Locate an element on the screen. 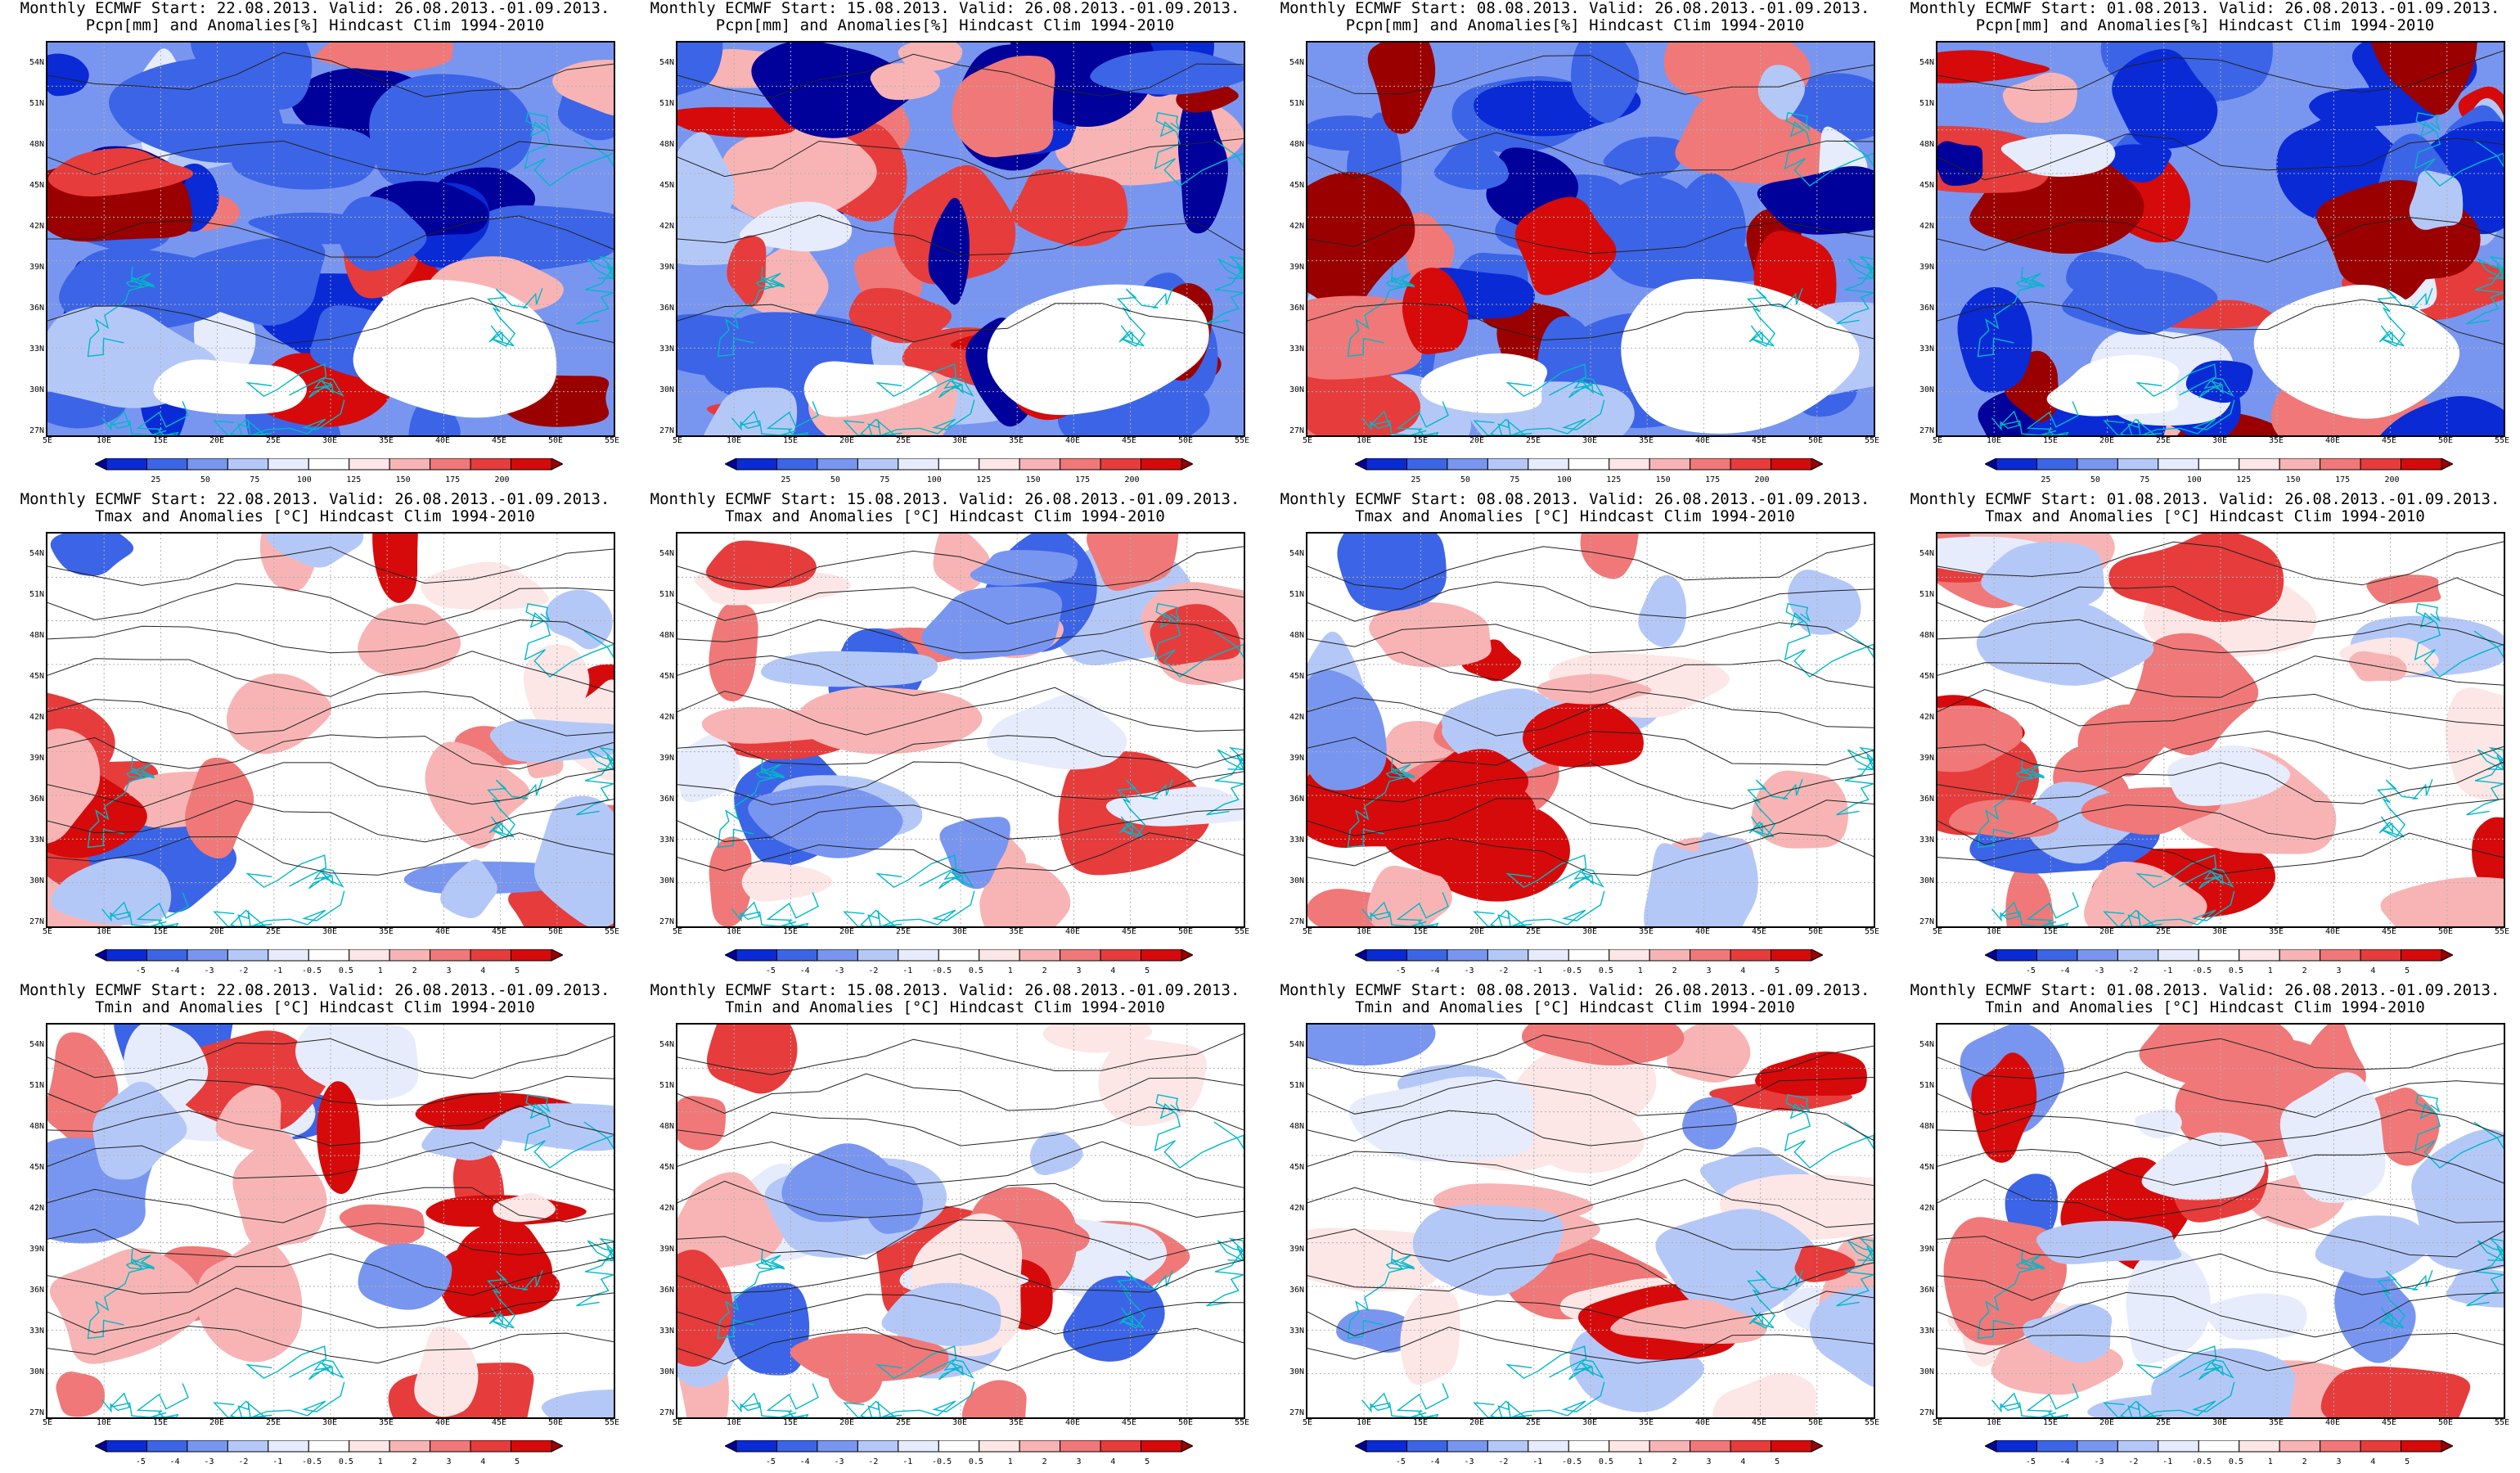  lat-label: 33N is located at coordinates (37, 1332).